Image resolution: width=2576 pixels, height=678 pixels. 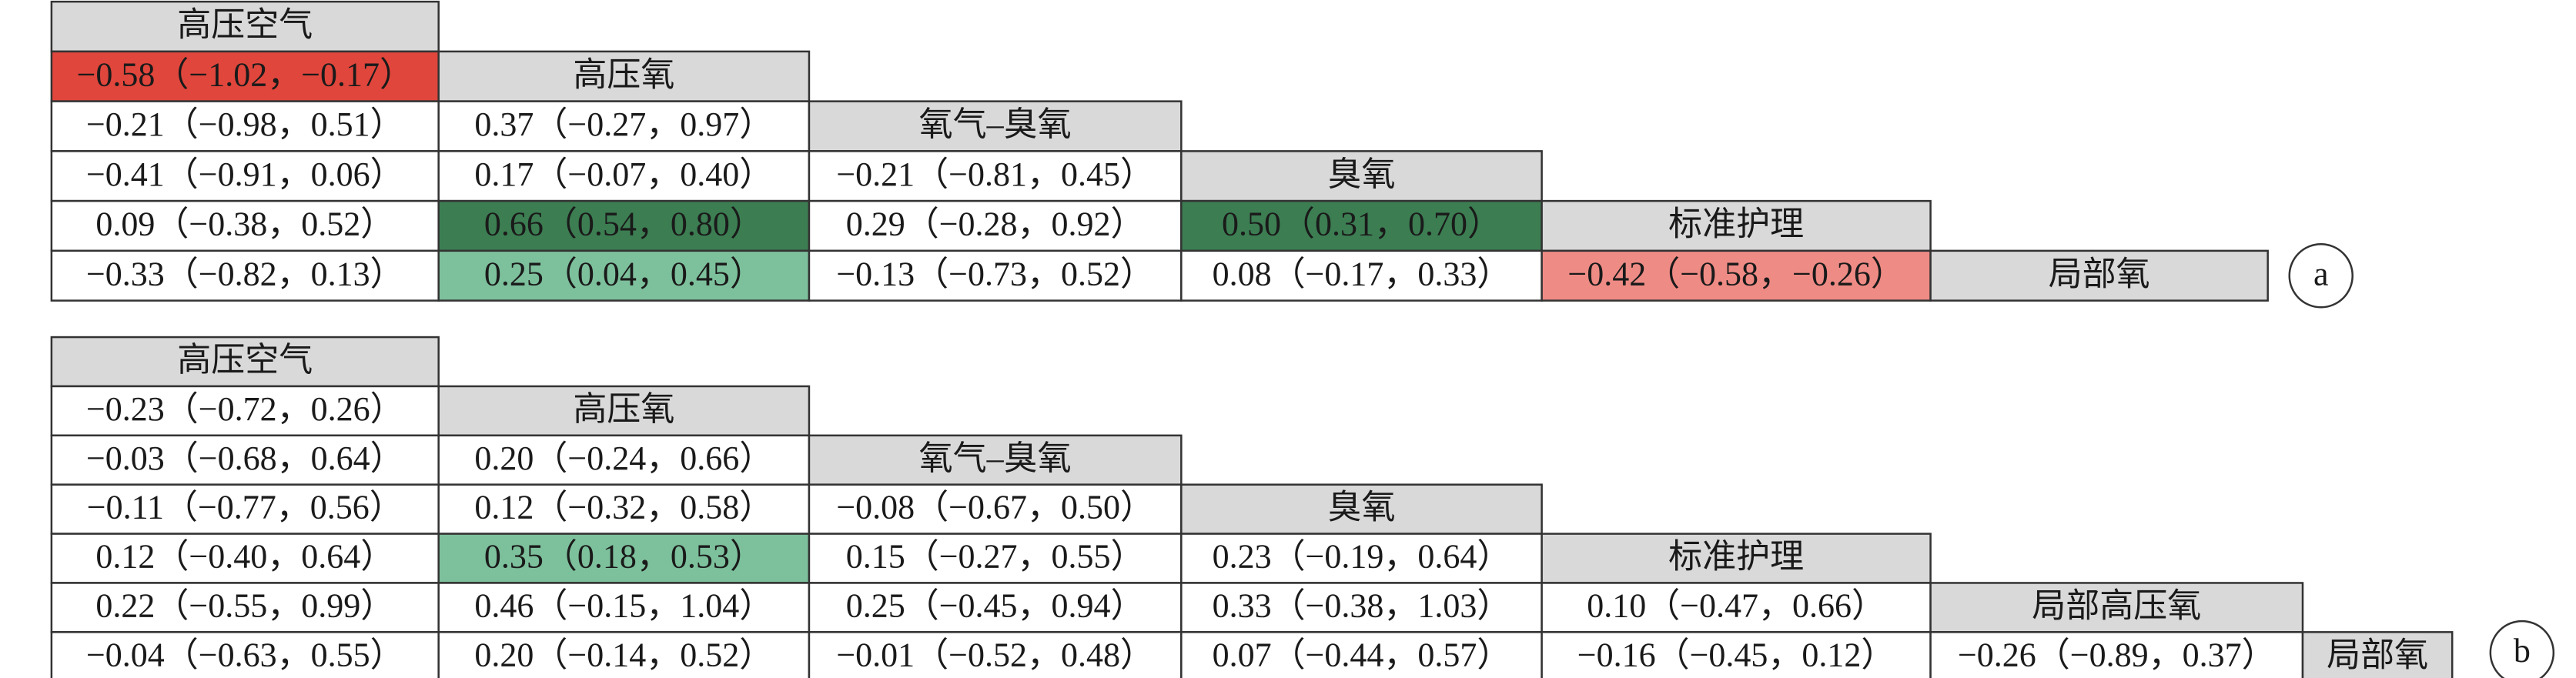 What do you see at coordinates (624, 557) in the screenshot?
I see `cell-text: 0.35（0.18，0.53）` at bounding box center [624, 557].